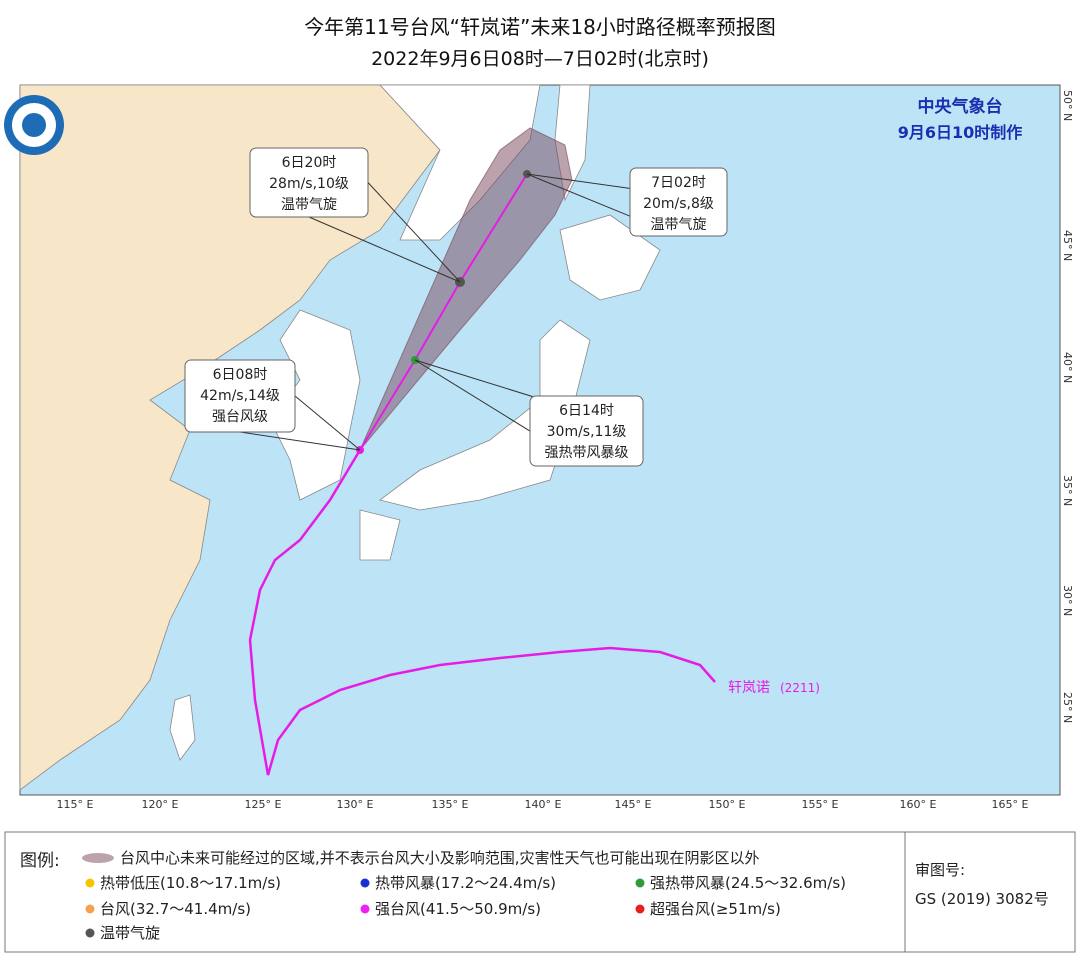  Describe the element at coordinates (1067, 105) in the screenshot. I see `lat-label: 50° N` at that location.